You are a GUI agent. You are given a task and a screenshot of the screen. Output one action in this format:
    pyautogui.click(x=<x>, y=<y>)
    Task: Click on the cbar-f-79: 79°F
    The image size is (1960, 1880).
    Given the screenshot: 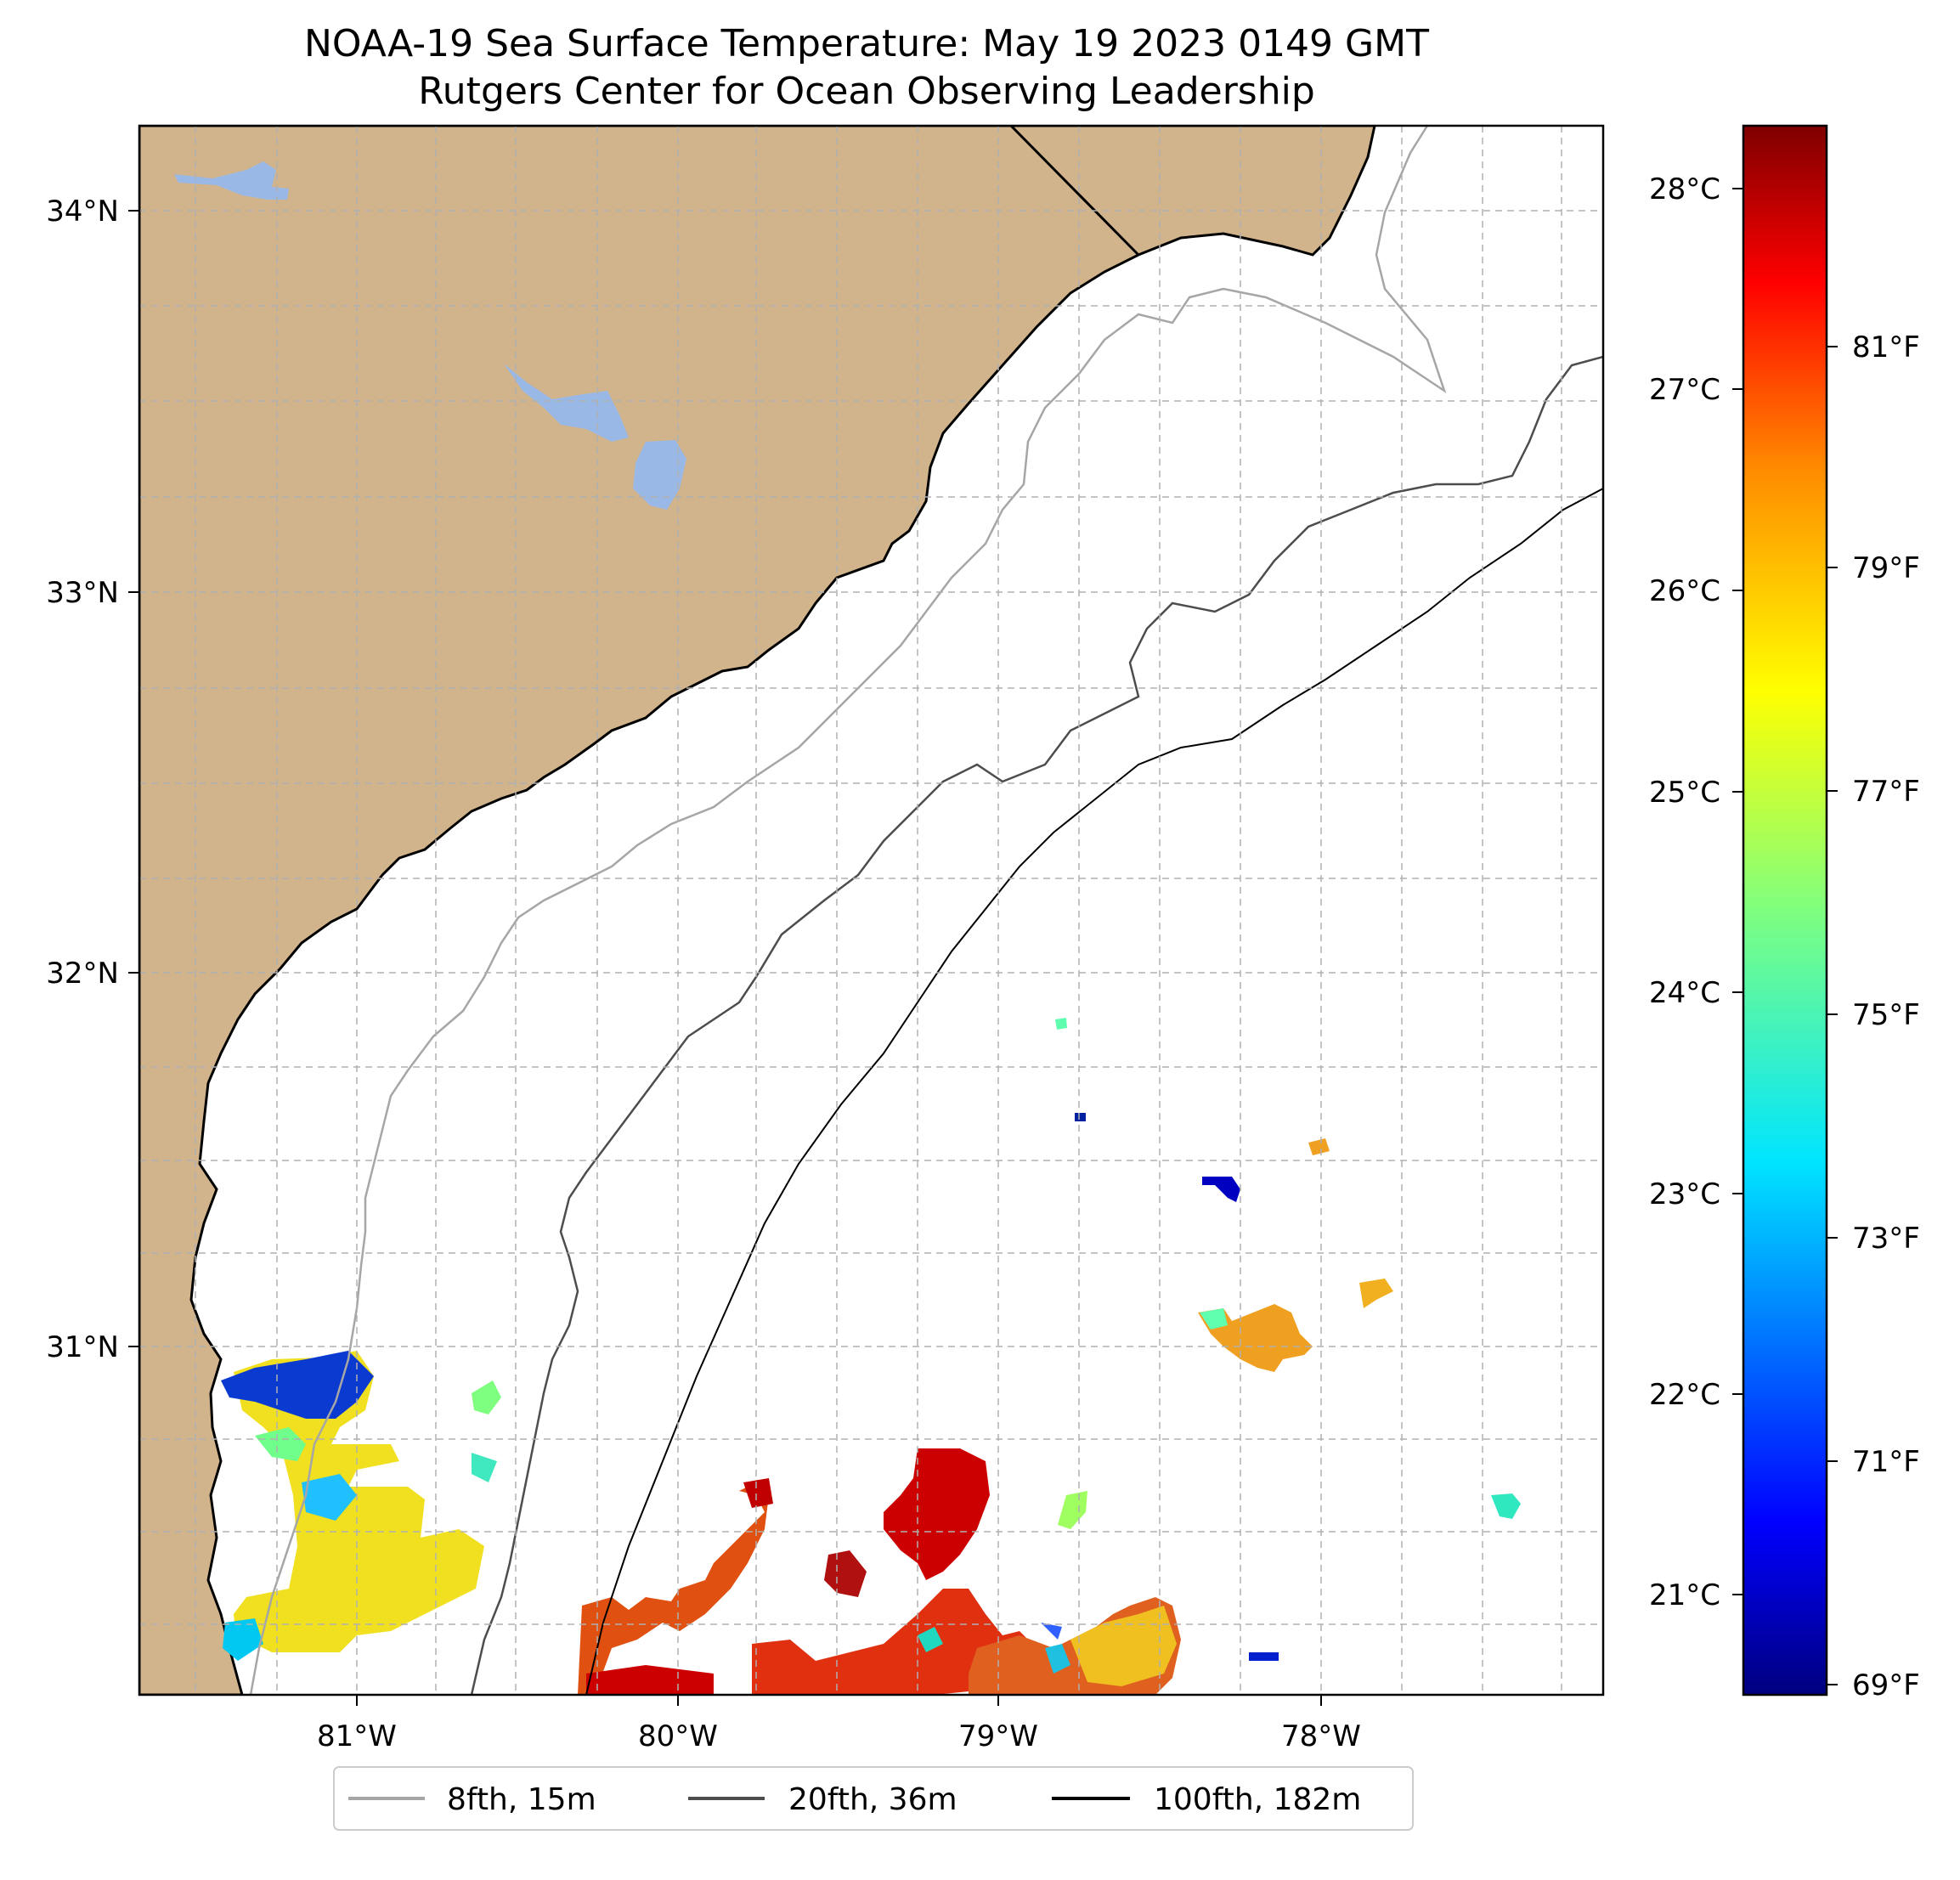 What is the action you would take?
    pyautogui.click(x=1886, y=568)
    